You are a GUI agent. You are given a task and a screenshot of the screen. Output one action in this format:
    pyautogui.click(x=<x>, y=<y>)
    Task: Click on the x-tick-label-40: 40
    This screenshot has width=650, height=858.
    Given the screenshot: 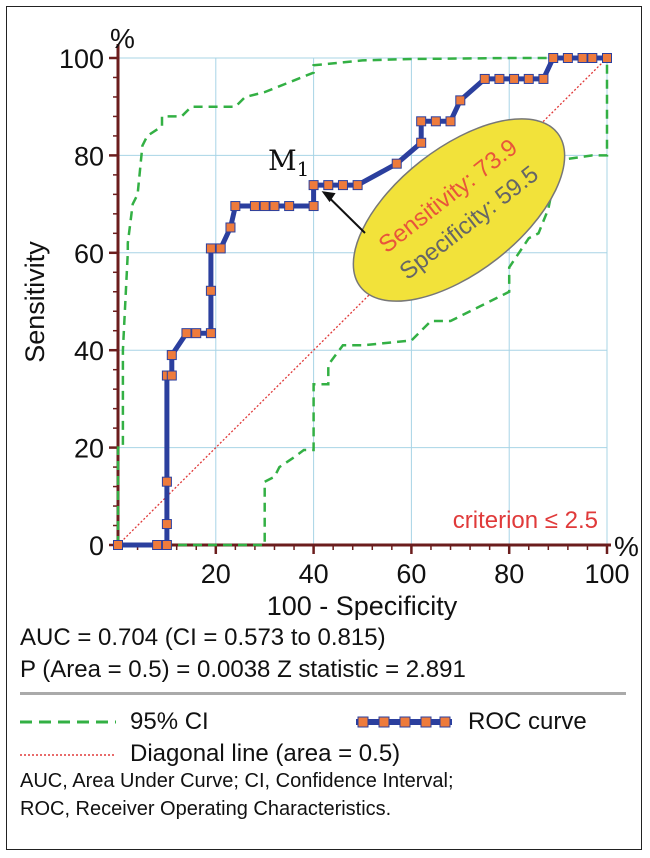 What is the action you would take?
    pyautogui.click(x=314, y=574)
    